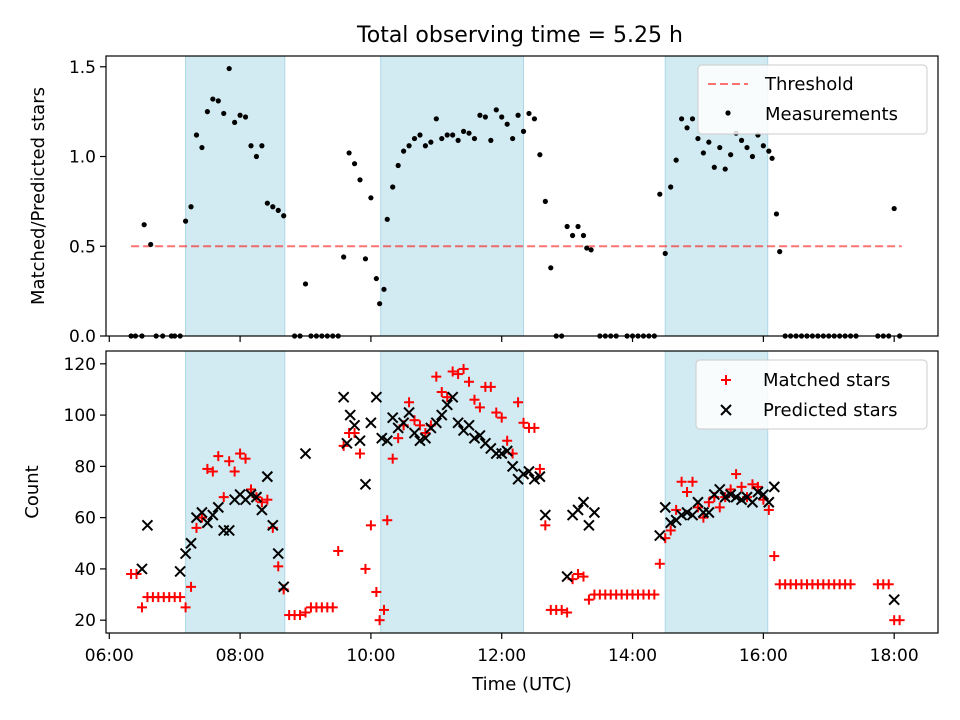 This screenshot has width=960, height=720. What do you see at coordinates (720, 489) in the screenshot?
I see `predicted-point-79-b` at bounding box center [720, 489].